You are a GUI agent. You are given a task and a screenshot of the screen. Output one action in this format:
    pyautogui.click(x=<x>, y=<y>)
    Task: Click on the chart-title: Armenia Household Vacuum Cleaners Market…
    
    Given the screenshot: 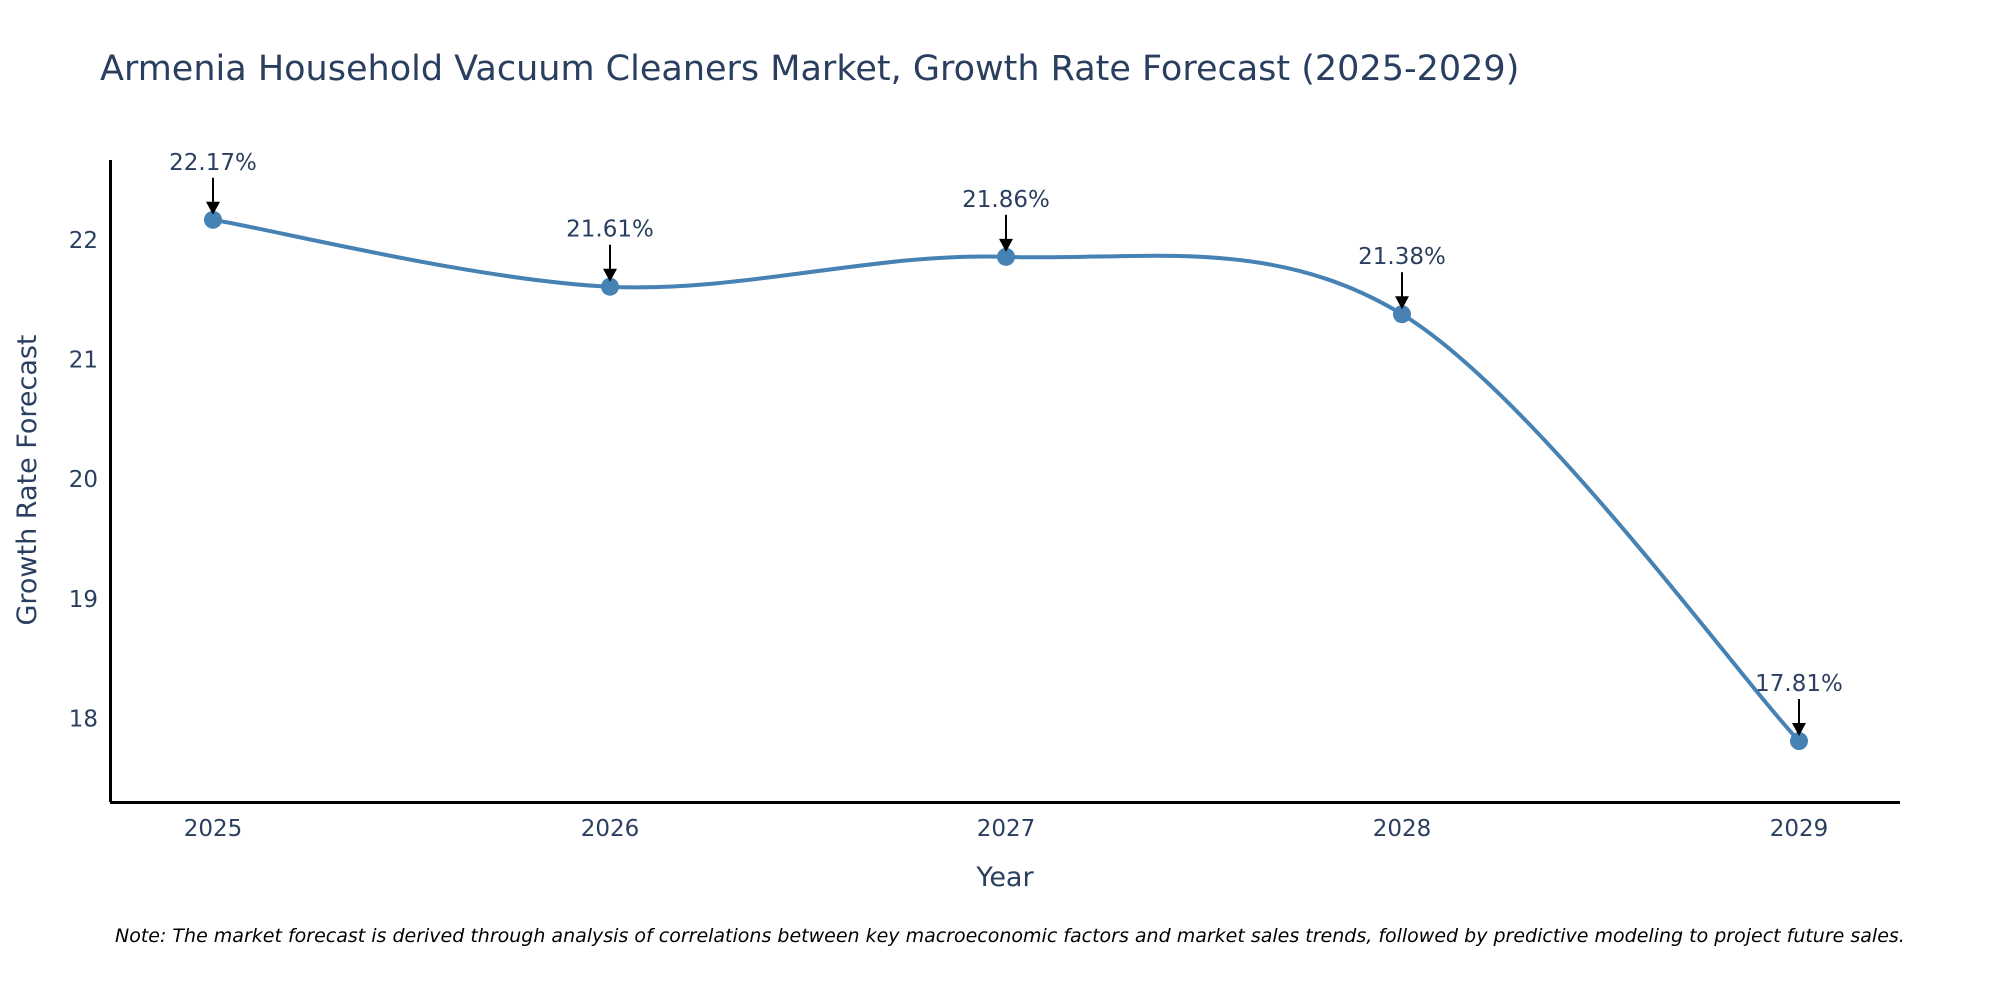 What is the action you would take?
    pyautogui.click(x=809, y=69)
    